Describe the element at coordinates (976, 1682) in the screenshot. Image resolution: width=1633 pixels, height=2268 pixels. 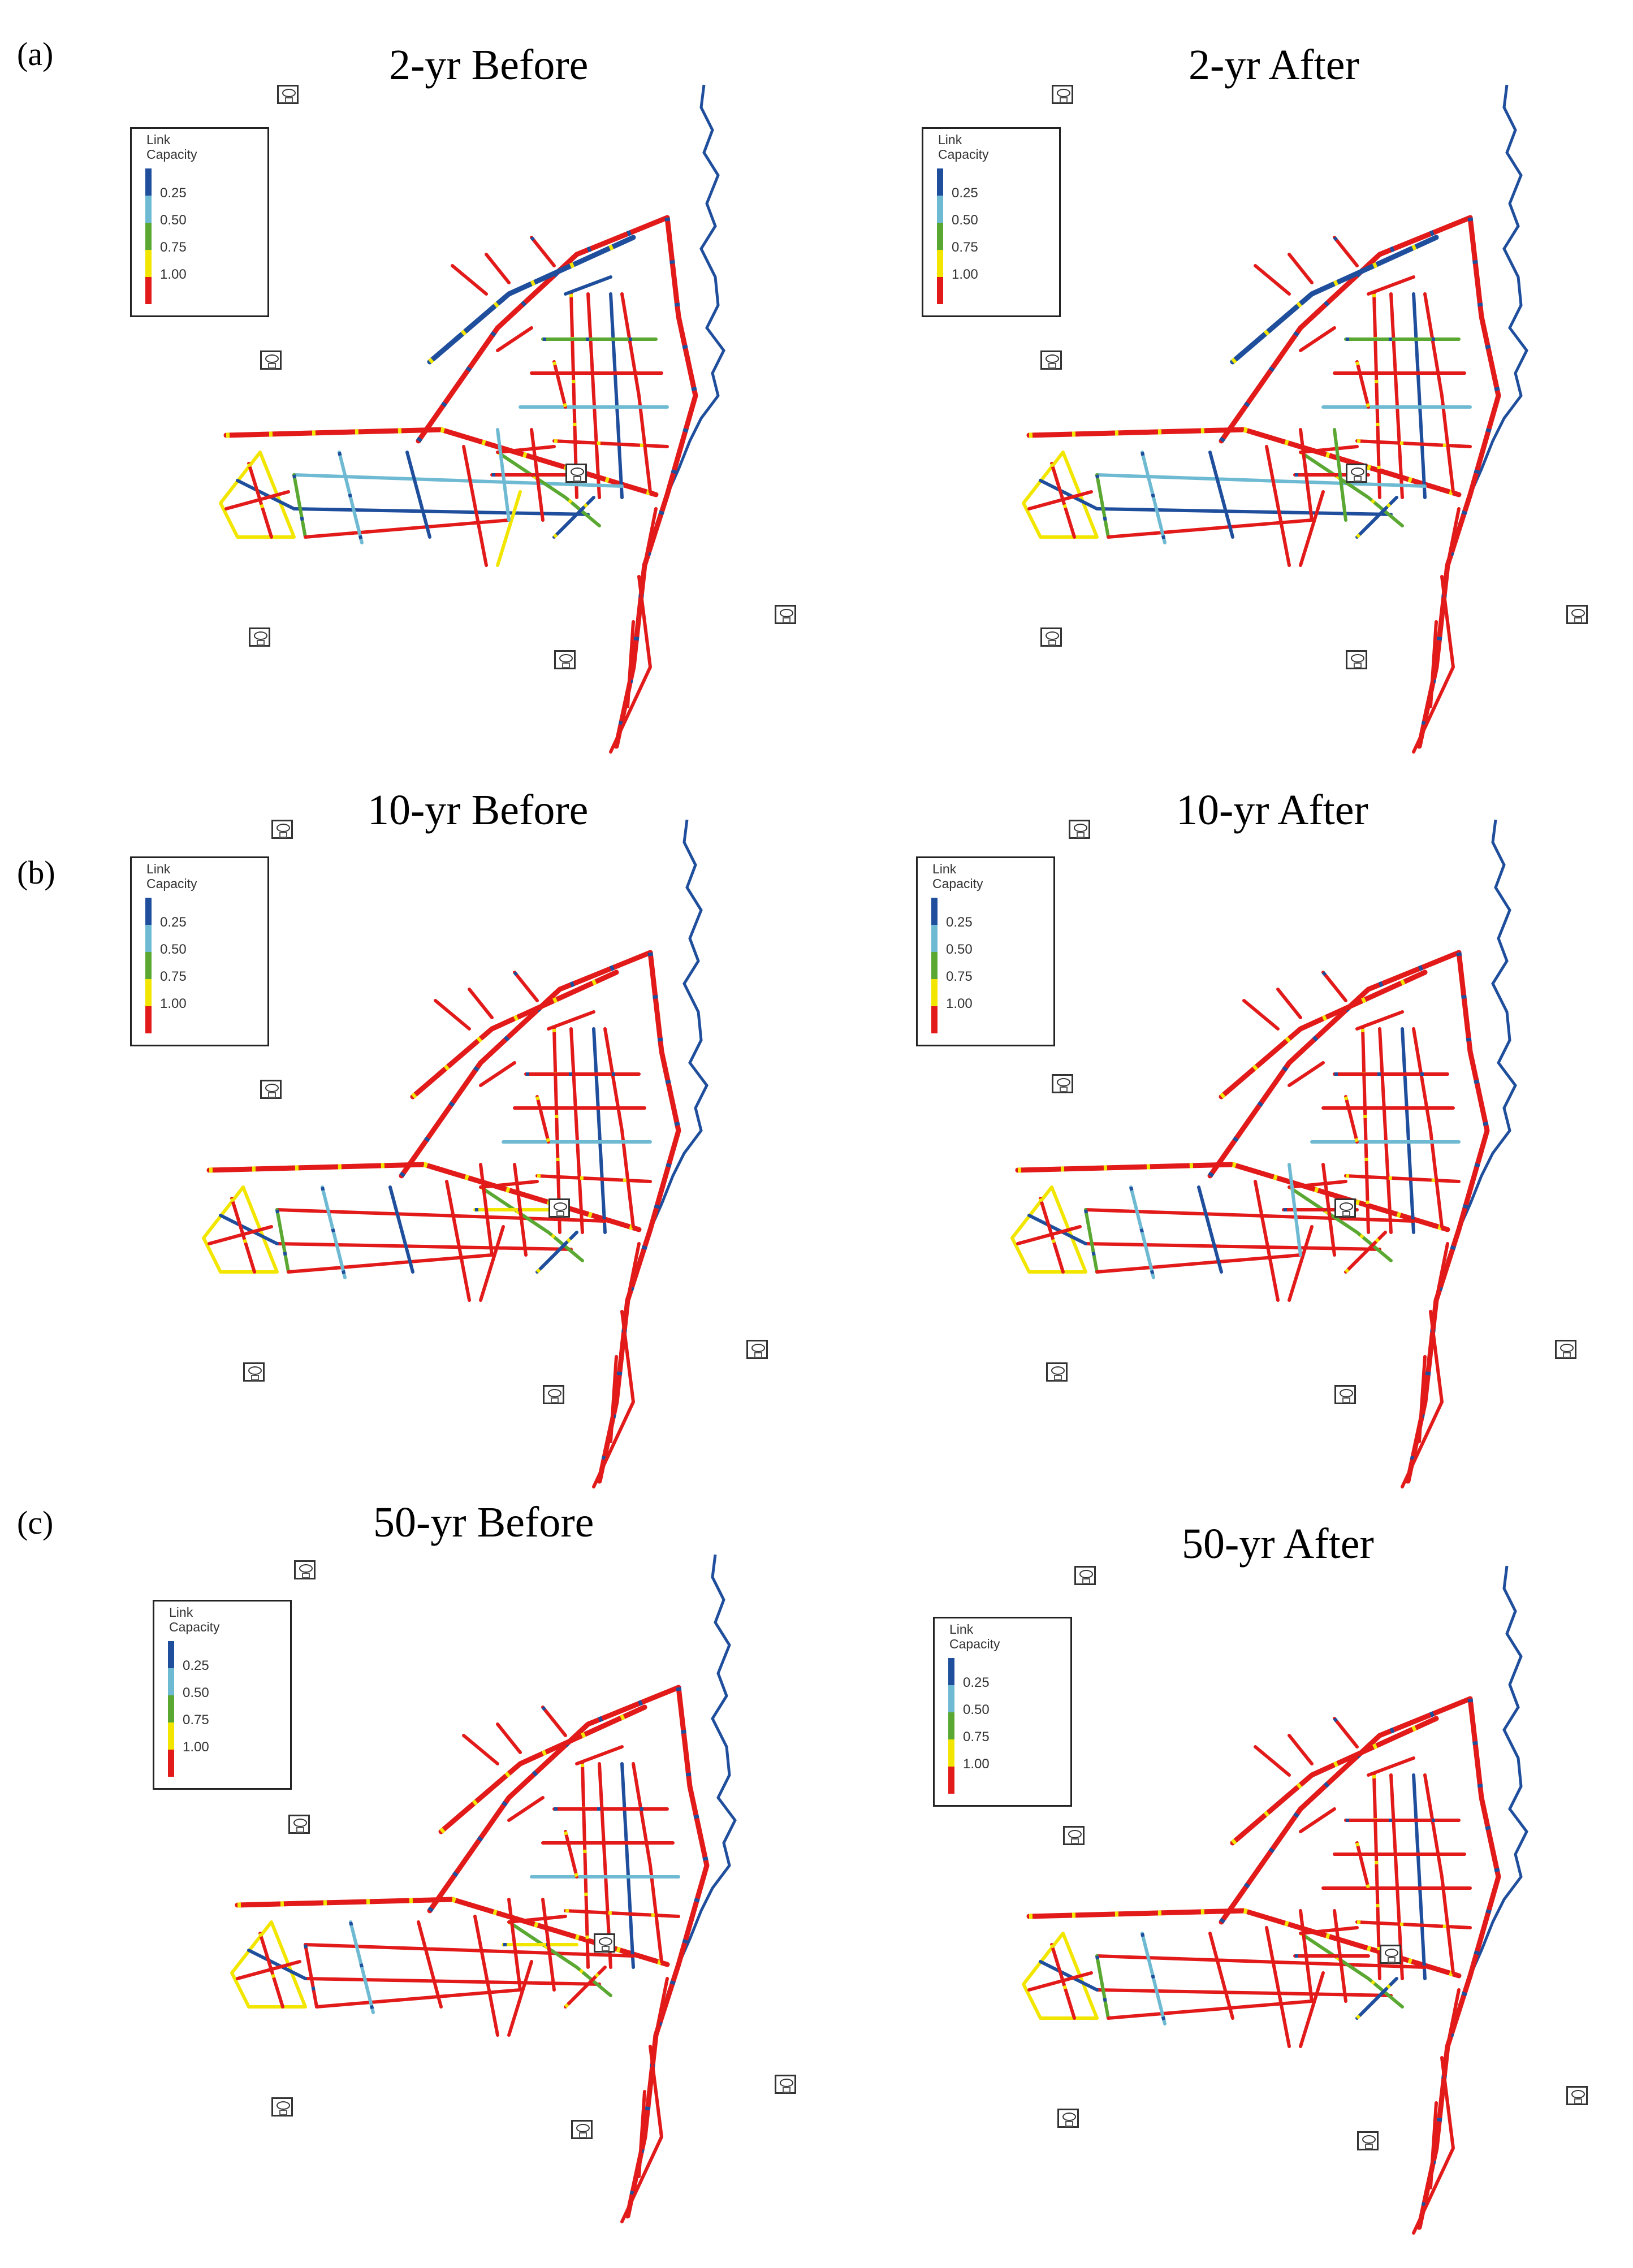
I see `legend-label: 0.25` at that location.